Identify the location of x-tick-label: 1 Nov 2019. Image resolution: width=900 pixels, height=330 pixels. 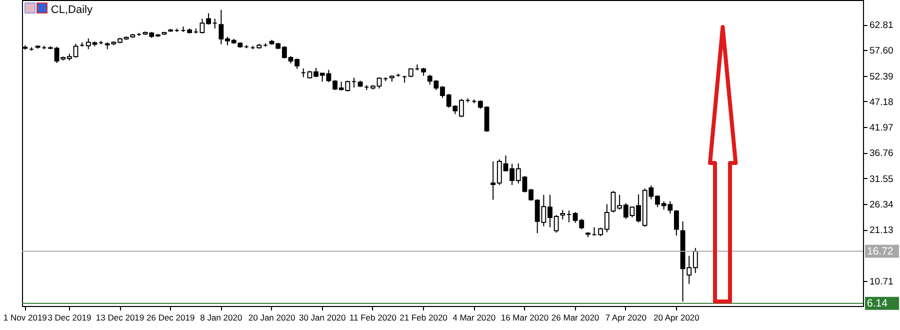
(25, 317).